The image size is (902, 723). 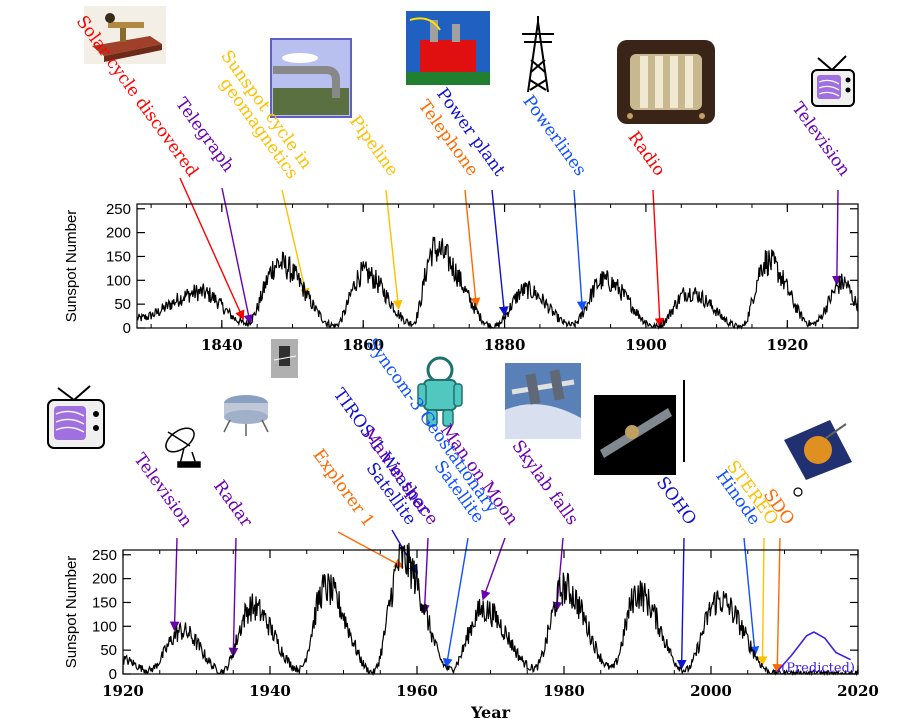 I want to click on event-arrow-sunspot-cycle-in-geomagnetics, so click(x=295, y=244).